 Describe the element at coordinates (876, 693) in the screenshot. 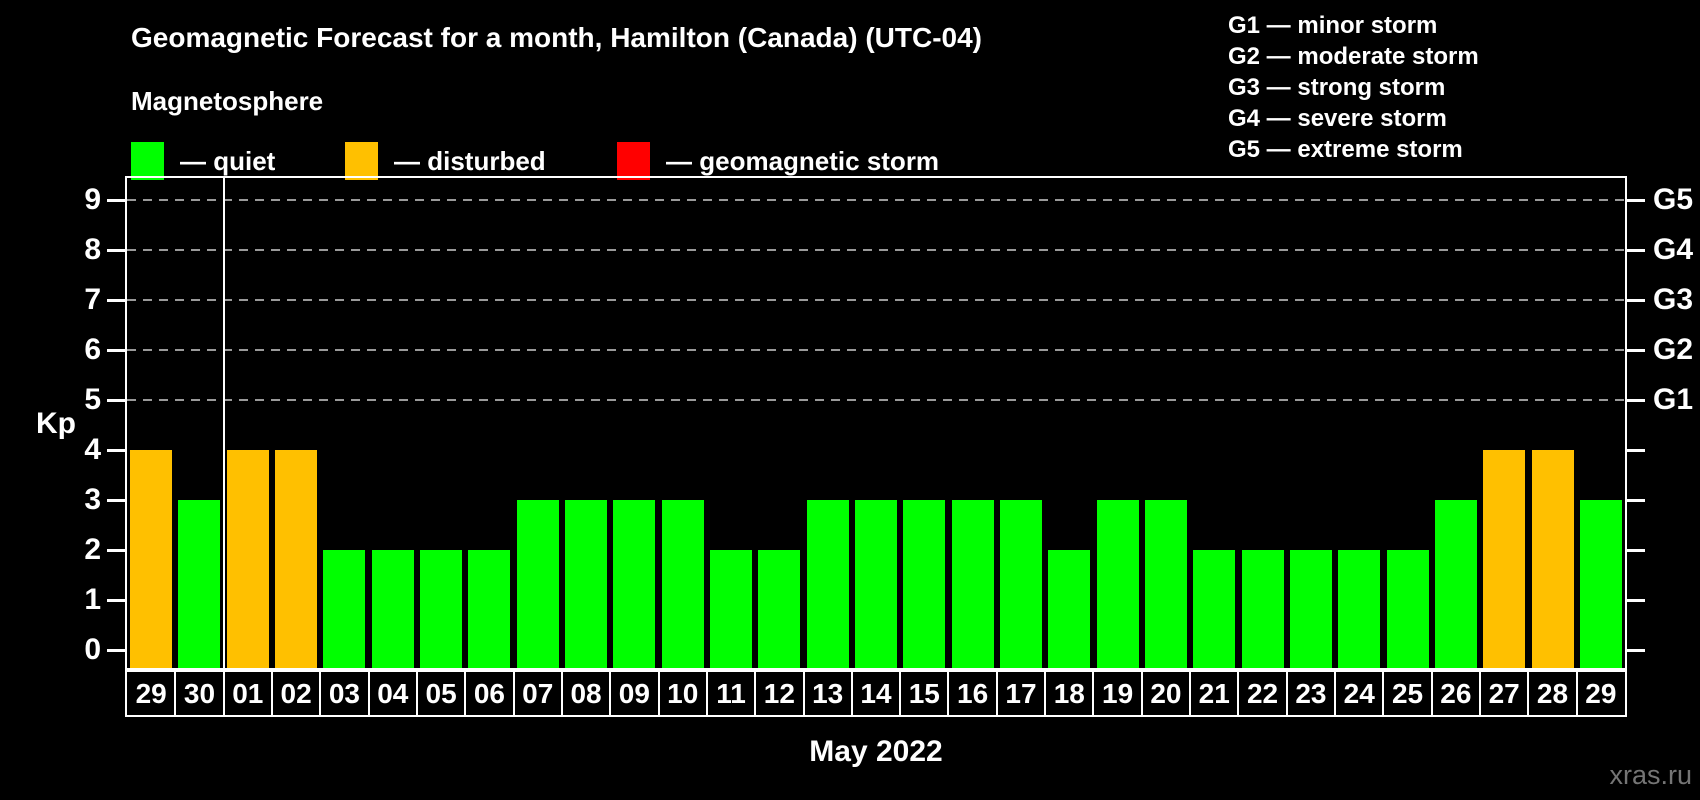

I see `day-label-cell: 14` at that location.